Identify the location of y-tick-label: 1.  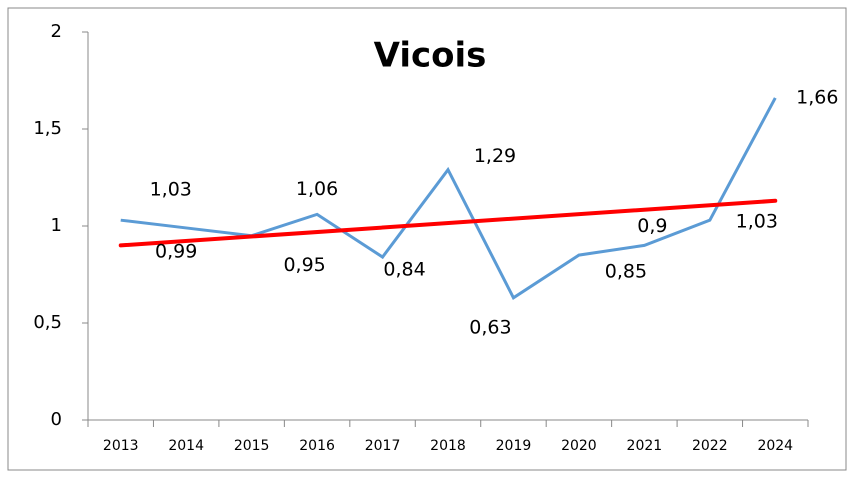
(56, 225).